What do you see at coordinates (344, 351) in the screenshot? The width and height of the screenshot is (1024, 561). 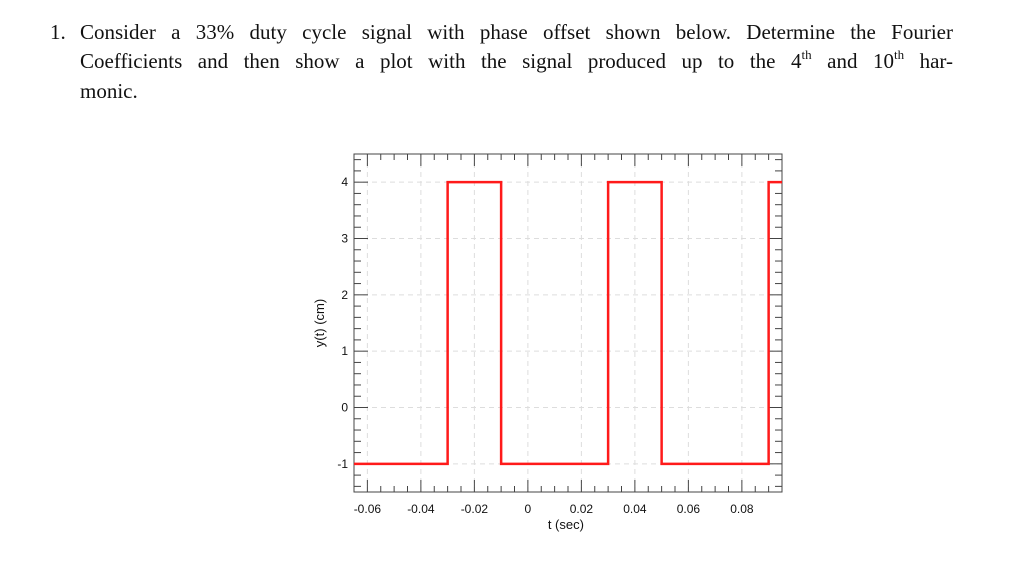 I see `y-tick-label: 1` at bounding box center [344, 351].